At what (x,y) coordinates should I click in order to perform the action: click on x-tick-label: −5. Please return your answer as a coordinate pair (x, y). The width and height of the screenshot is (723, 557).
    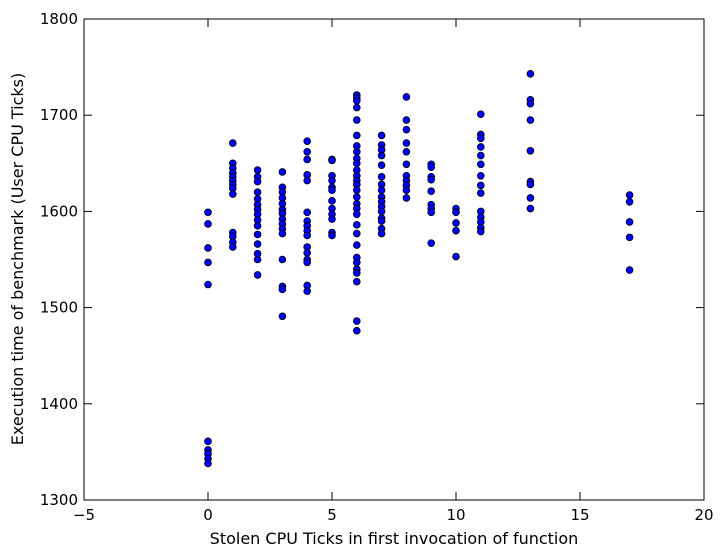
    Looking at the image, I should click on (84, 515).